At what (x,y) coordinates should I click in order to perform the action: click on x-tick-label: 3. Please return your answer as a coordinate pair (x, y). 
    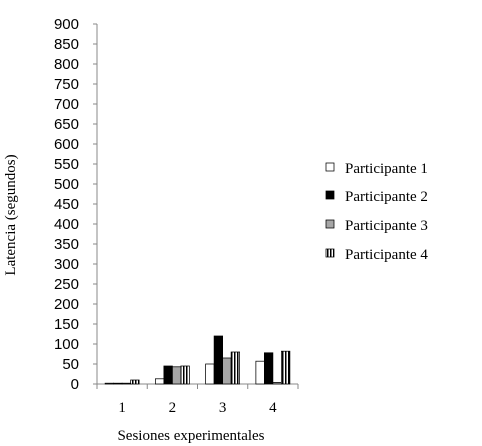
    Looking at the image, I should click on (223, 408).